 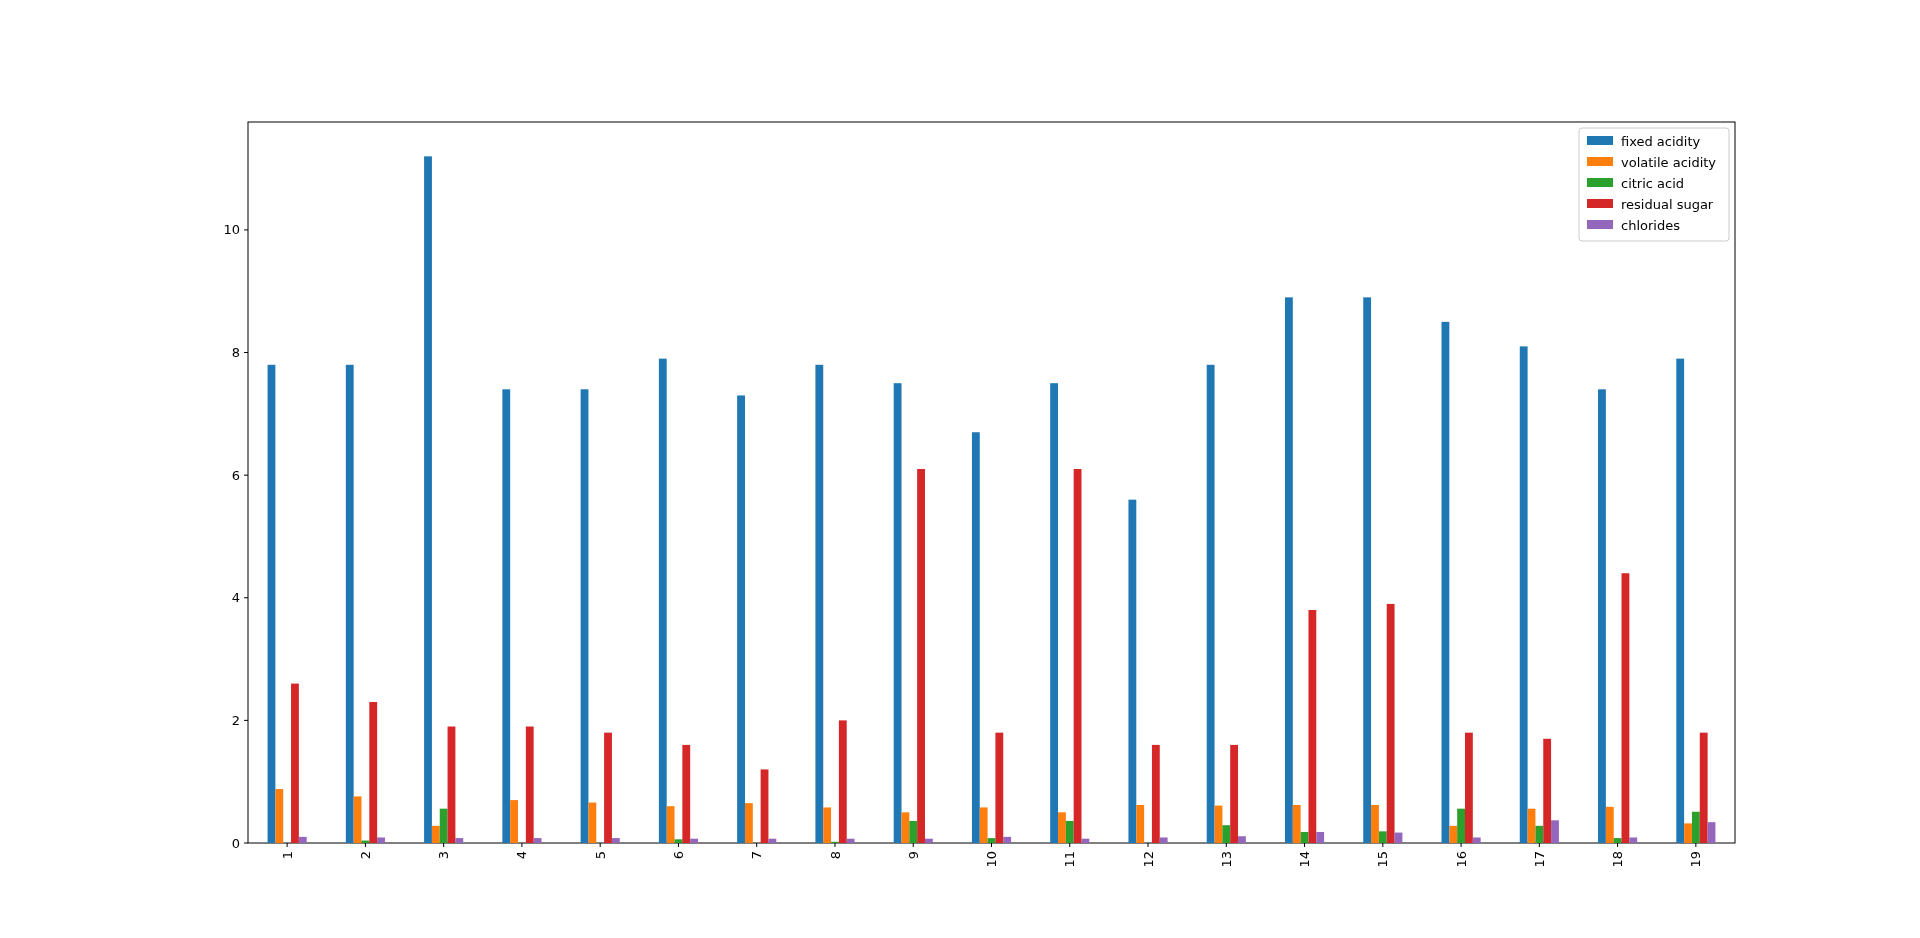 What do you see at coordinates (1148, 859) in the screenshot?
I see `x-tick-label: 12` at bounding box center [1148, 859].